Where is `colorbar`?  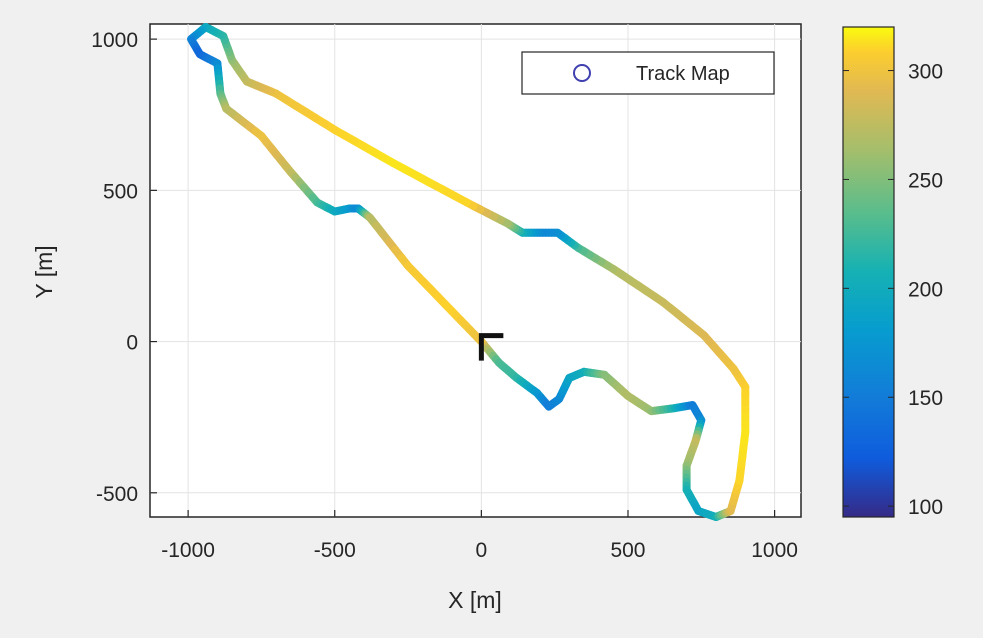 colorbar is located at coordinates (868, 272).